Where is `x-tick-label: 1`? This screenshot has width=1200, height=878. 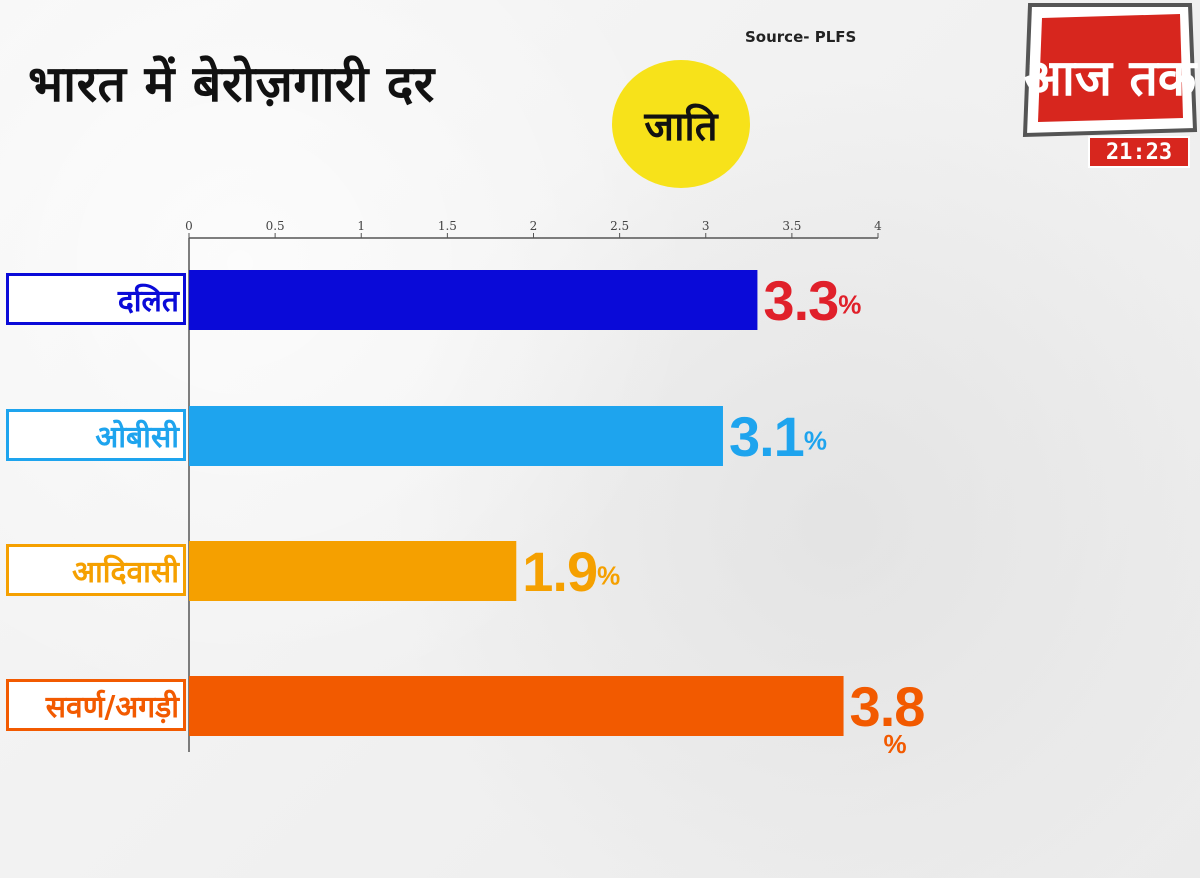
x-tick-label: 1 is located at coordinates (361, 226).